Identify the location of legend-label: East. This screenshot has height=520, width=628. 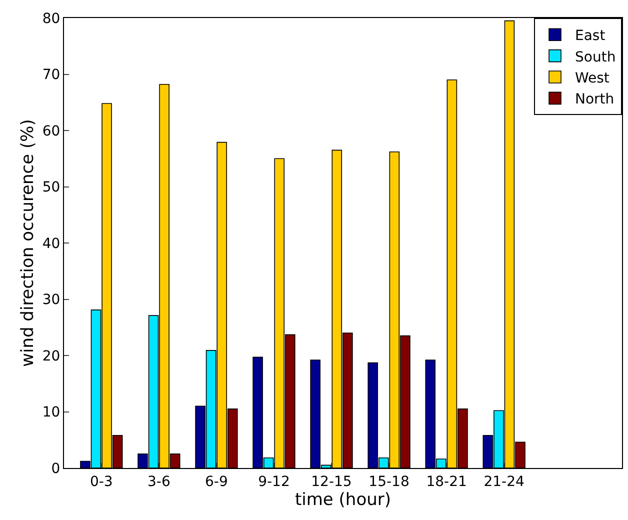
(590, 36).